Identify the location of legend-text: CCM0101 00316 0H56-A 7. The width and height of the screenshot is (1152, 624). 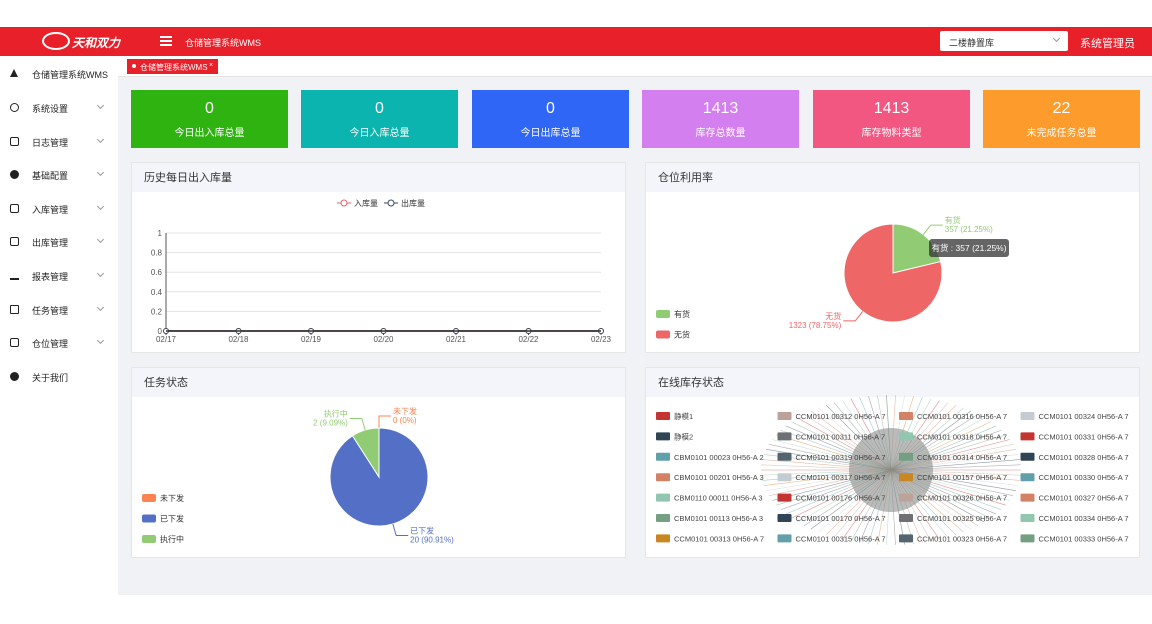
(962, 416).